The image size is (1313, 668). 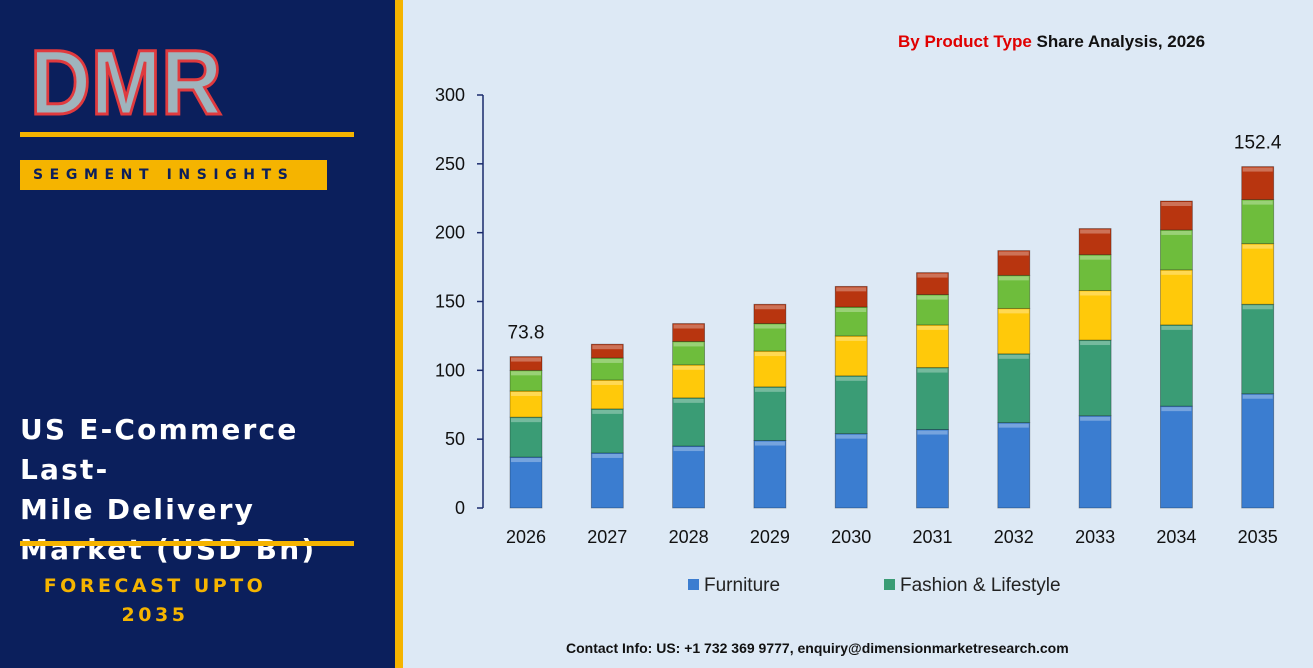 What do you see at coordinates (1014, 537) in the screenshot?
I see `x-tick-label: 2032` at bounding box center [1014, 537].